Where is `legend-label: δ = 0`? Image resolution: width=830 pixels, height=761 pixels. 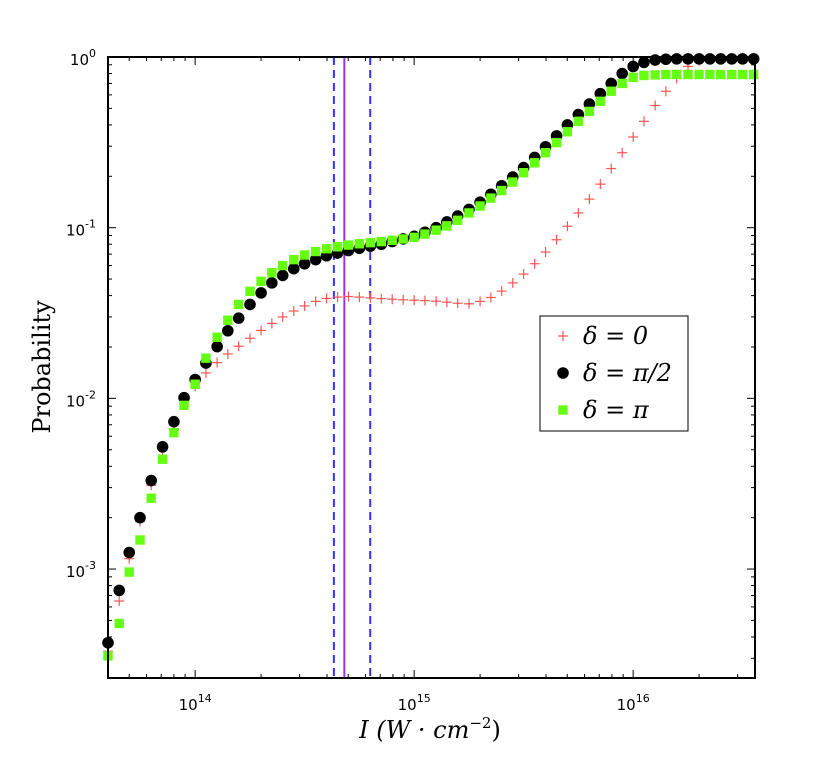
legend-label: δ = 0 is located at coordinates (615, 336).